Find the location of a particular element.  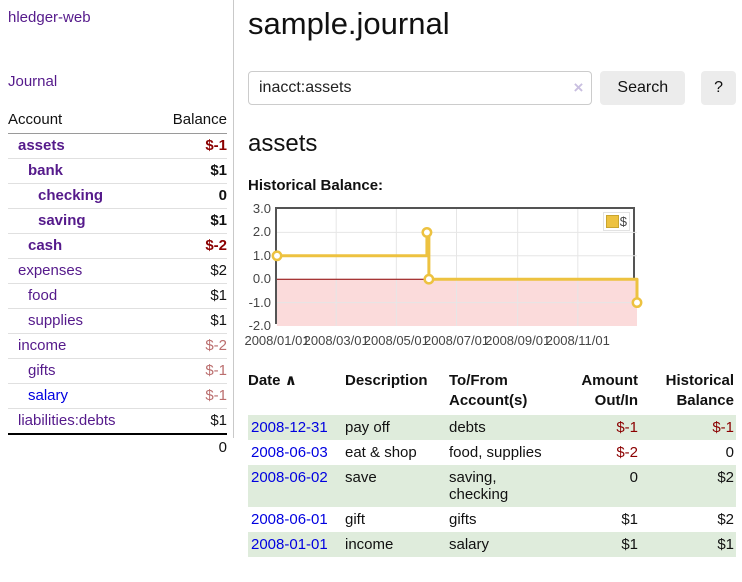

brand-link: hledger-web is located at coordinates (49, 17).